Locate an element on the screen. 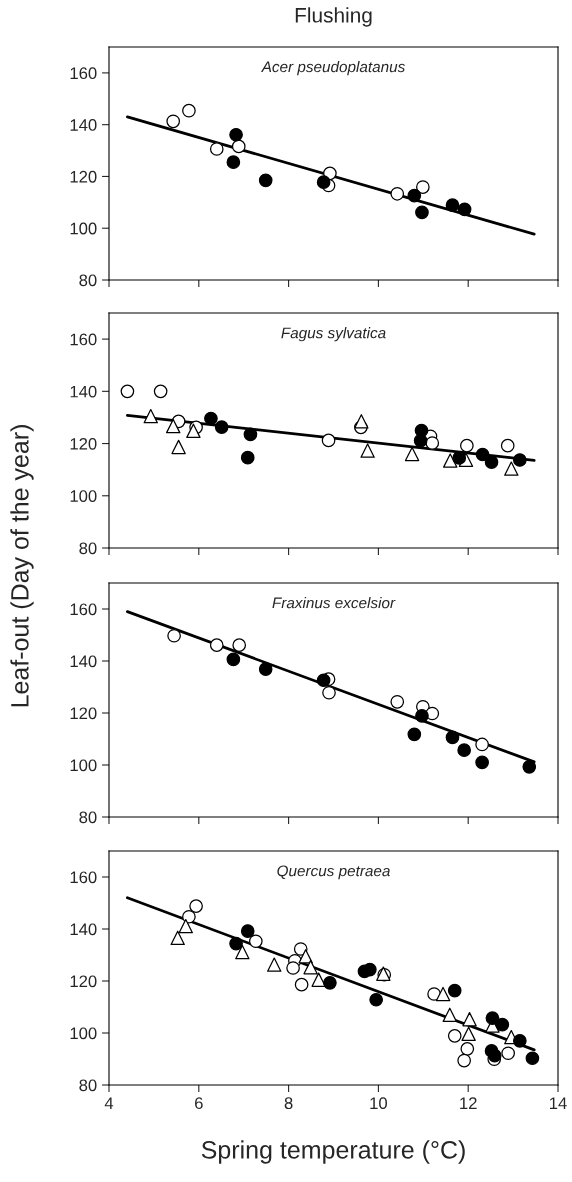 The width and height of the screenshot is (572, 1182). x-tick-label: 4 is located at coordinates (109, 1103).